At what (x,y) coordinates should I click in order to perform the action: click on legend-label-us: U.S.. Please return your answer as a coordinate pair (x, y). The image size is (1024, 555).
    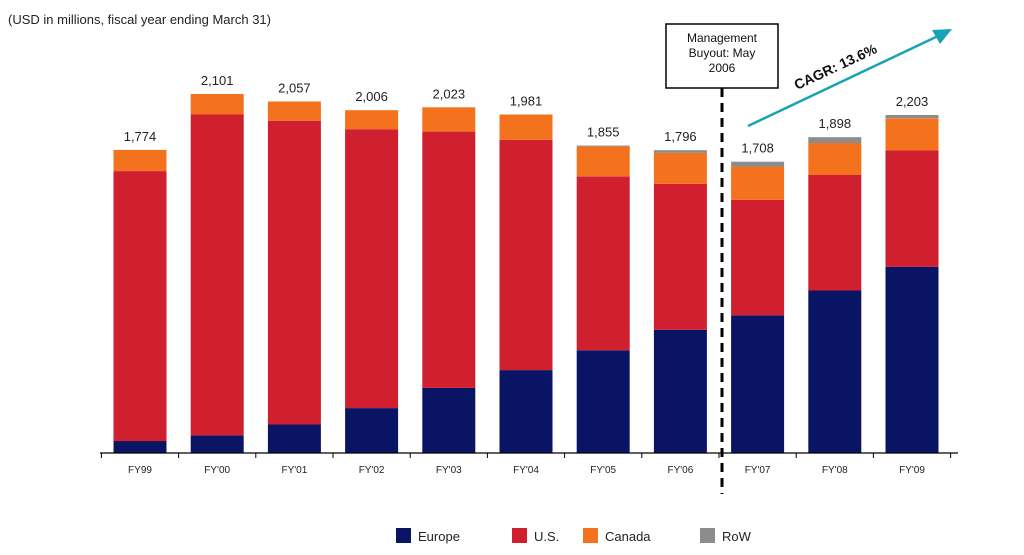
    Looking at the image, I should click on (546, 536).